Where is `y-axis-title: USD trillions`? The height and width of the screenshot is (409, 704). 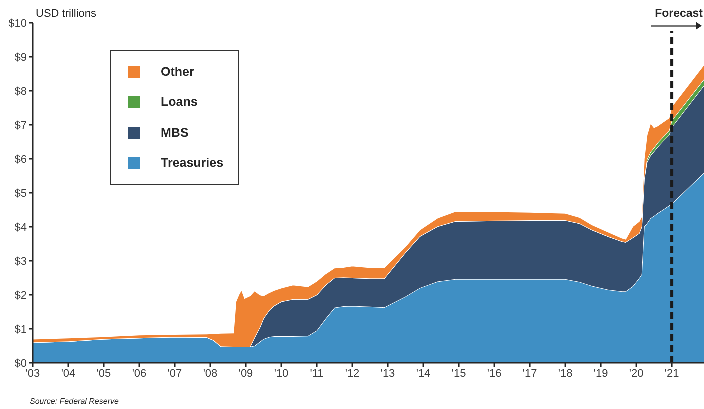
y-axis-title: USD trillions is located at coordinates (66, 14).